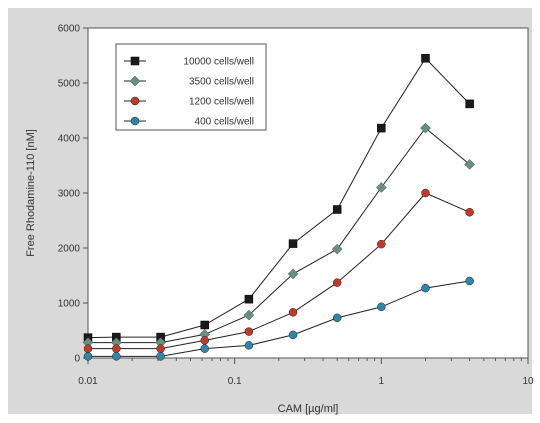 Image resolution: width=540 pixels, height=423 pixels. Describe the element at coordinates (308, 409) in the screenshot. I see `x-axis-title: CAM [µg/ml]` at that location.